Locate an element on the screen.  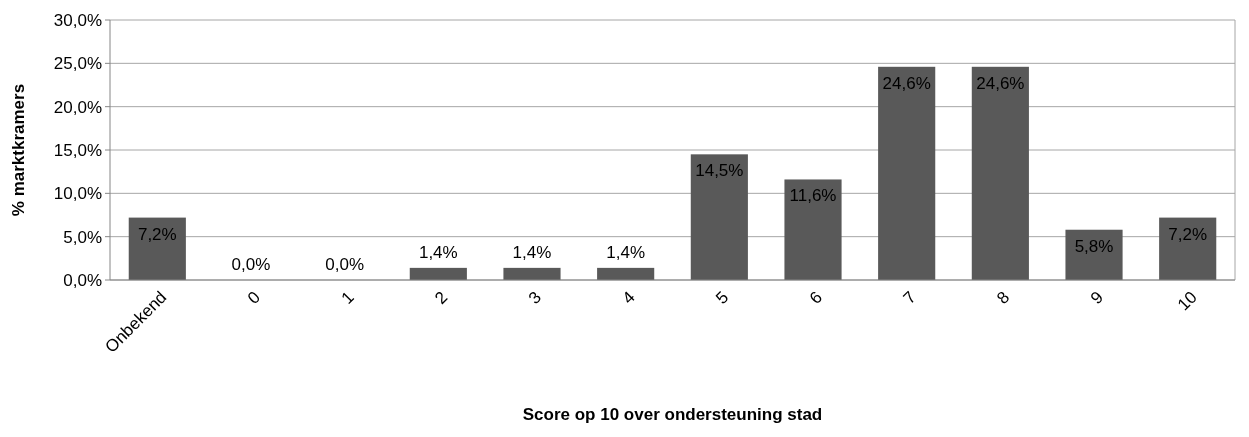
y-axis-title: % marktkramers is located at coordinates (18, 150).